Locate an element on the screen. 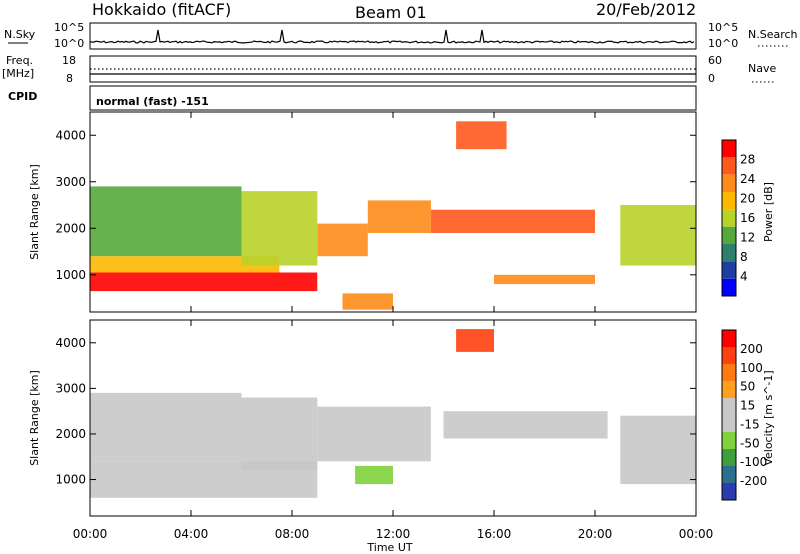 The height and width of the screenshot is (554, 800). colorbar-tick-label: 50 is located at coordinates (747, 387).